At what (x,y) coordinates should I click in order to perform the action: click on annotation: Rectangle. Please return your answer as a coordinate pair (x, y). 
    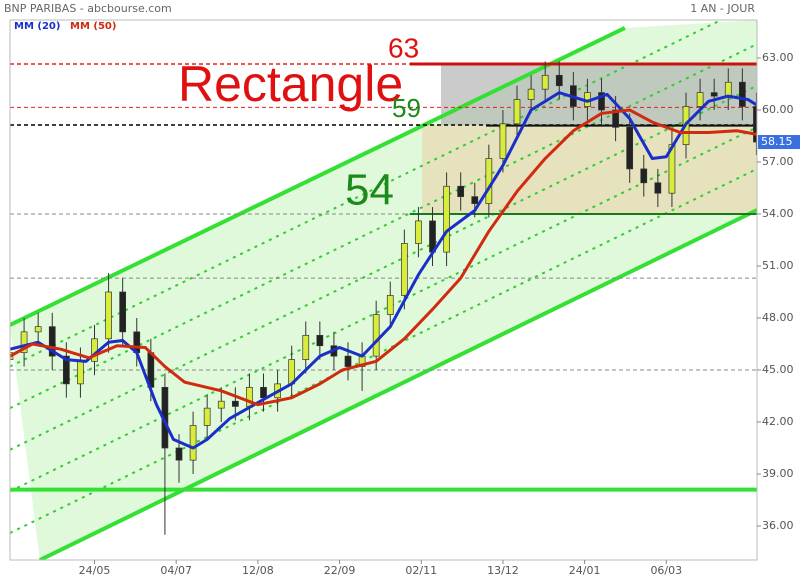
    Looking at the image, I should click on (290, 84).